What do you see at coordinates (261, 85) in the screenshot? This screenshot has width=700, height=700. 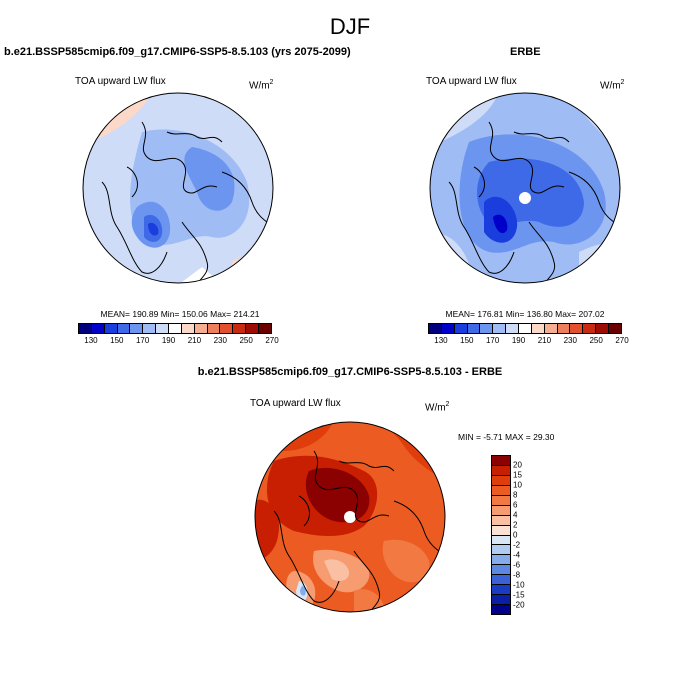 I see `model-units-label: W/m2` at bounding box center [261, 85].